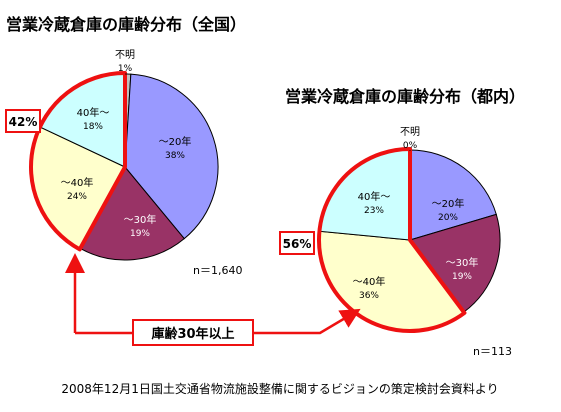  I want to click on connector-arrow-right, so click(307, 321).